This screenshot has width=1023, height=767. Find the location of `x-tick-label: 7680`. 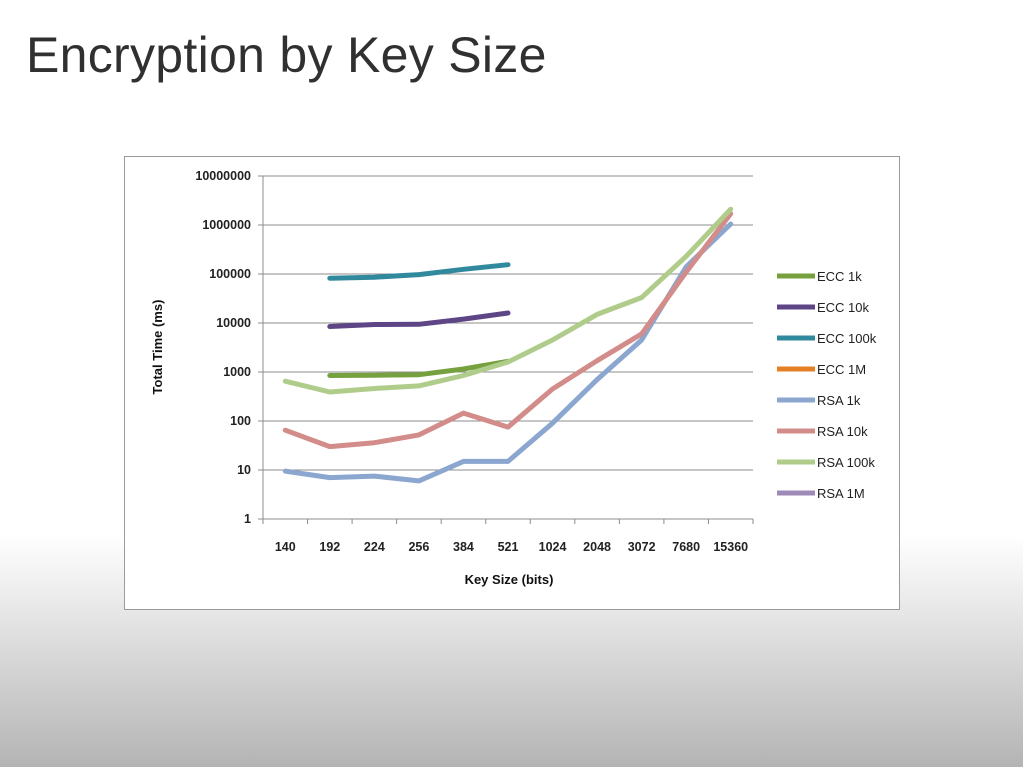

x-tick-label: 7680 is located at coordinates (686, 547).